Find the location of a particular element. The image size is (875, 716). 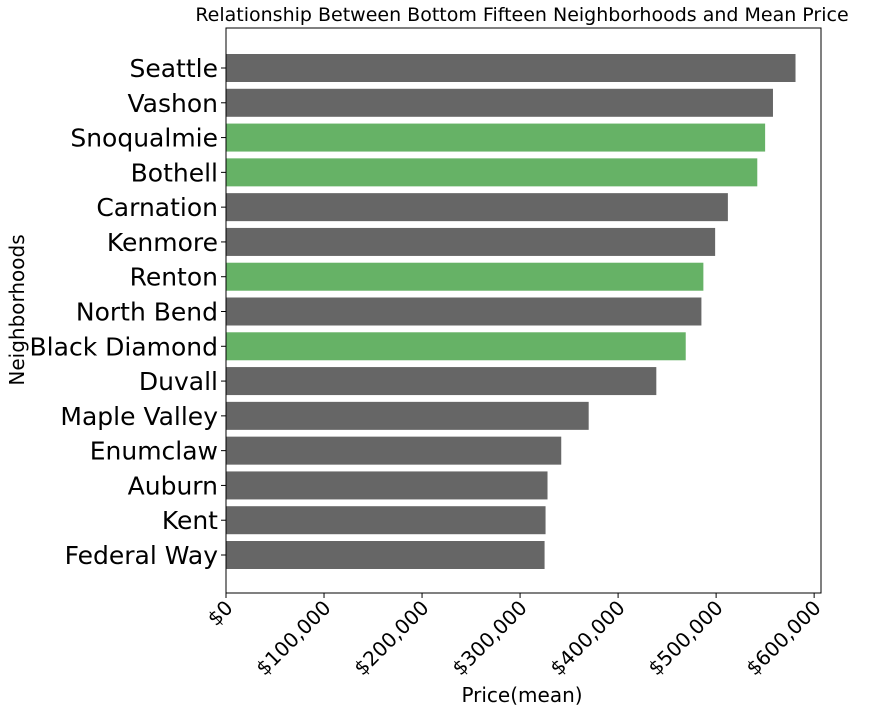

x-tick-label: $300,000 is located at coordinates (489, 638).